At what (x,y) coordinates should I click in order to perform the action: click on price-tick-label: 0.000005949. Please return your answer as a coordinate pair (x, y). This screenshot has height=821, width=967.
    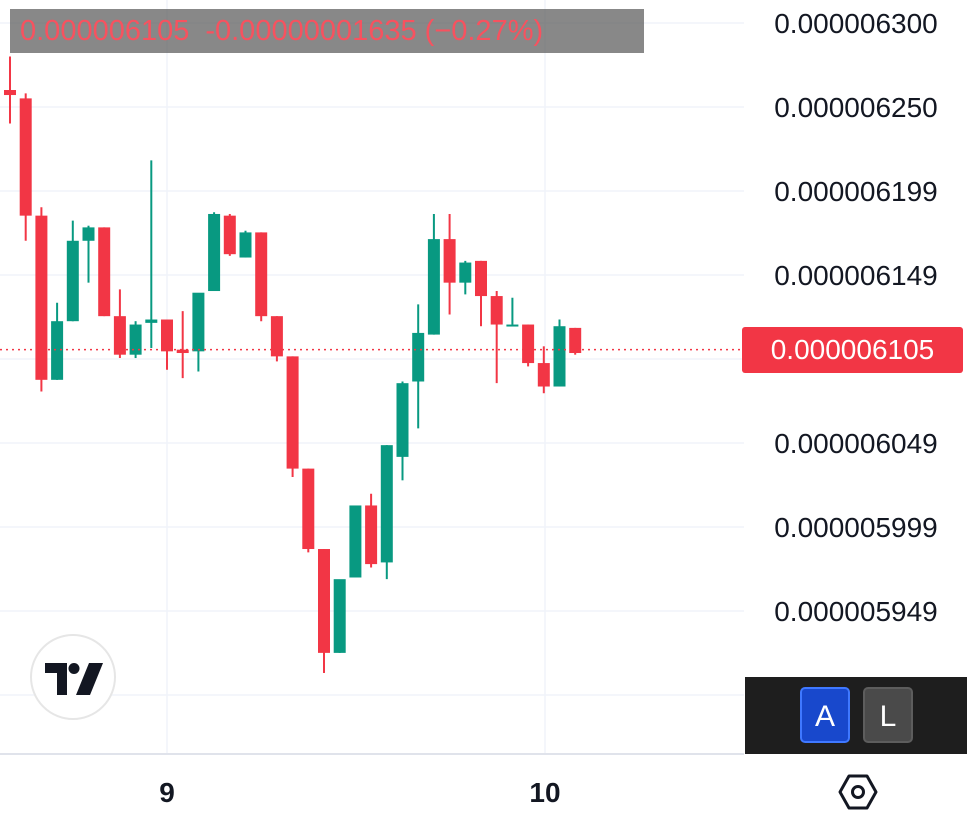
    Looking at the image, I should click on (856, 611).